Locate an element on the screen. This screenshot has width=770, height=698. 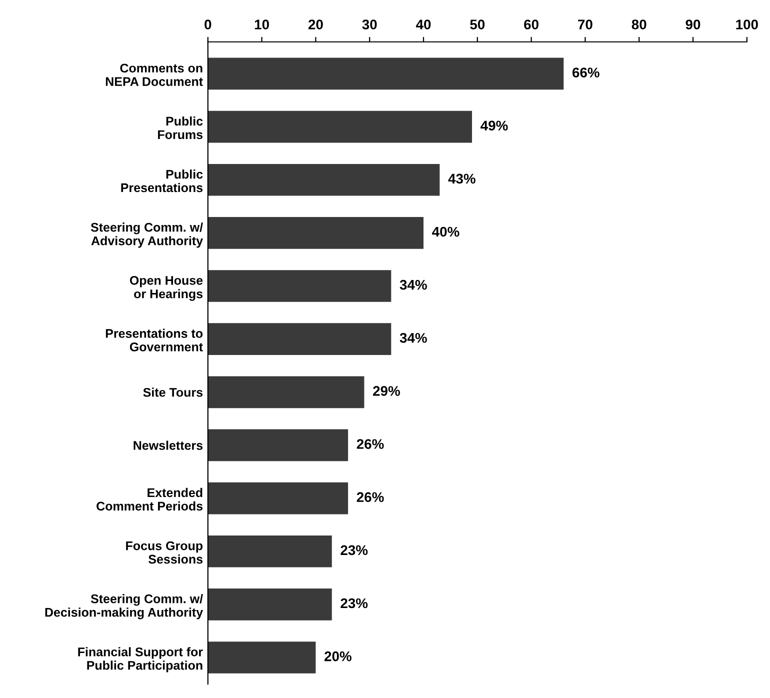
y-tick-label: Newsletters is located at coordinates (168, 445).